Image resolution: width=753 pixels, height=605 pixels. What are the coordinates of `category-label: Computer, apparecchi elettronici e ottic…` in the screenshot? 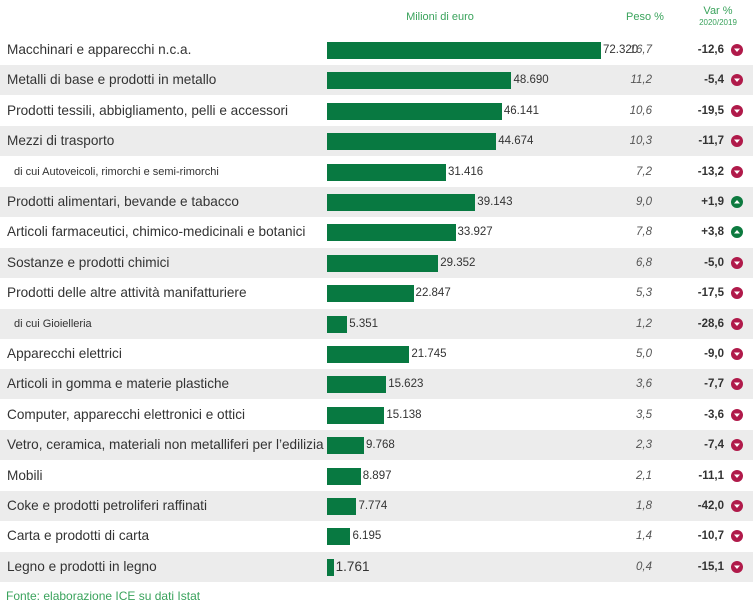 It's located at (126, 414).